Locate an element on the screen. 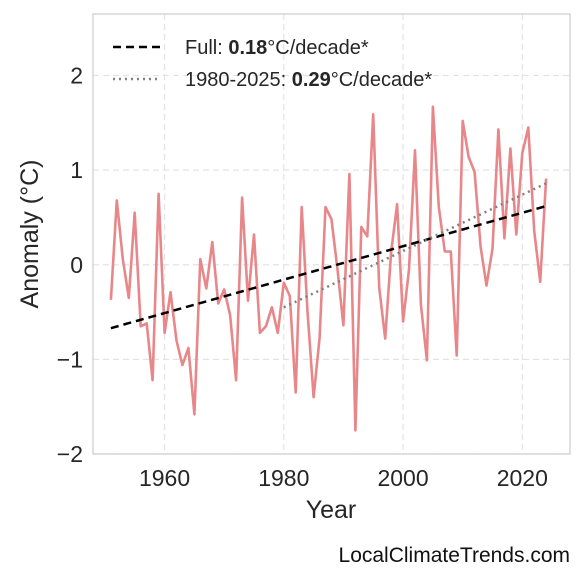 This screenshot has width=585, height=580. legend-full-entry: Full: 0.18°C/decade* is located at coordinates (277, 48).